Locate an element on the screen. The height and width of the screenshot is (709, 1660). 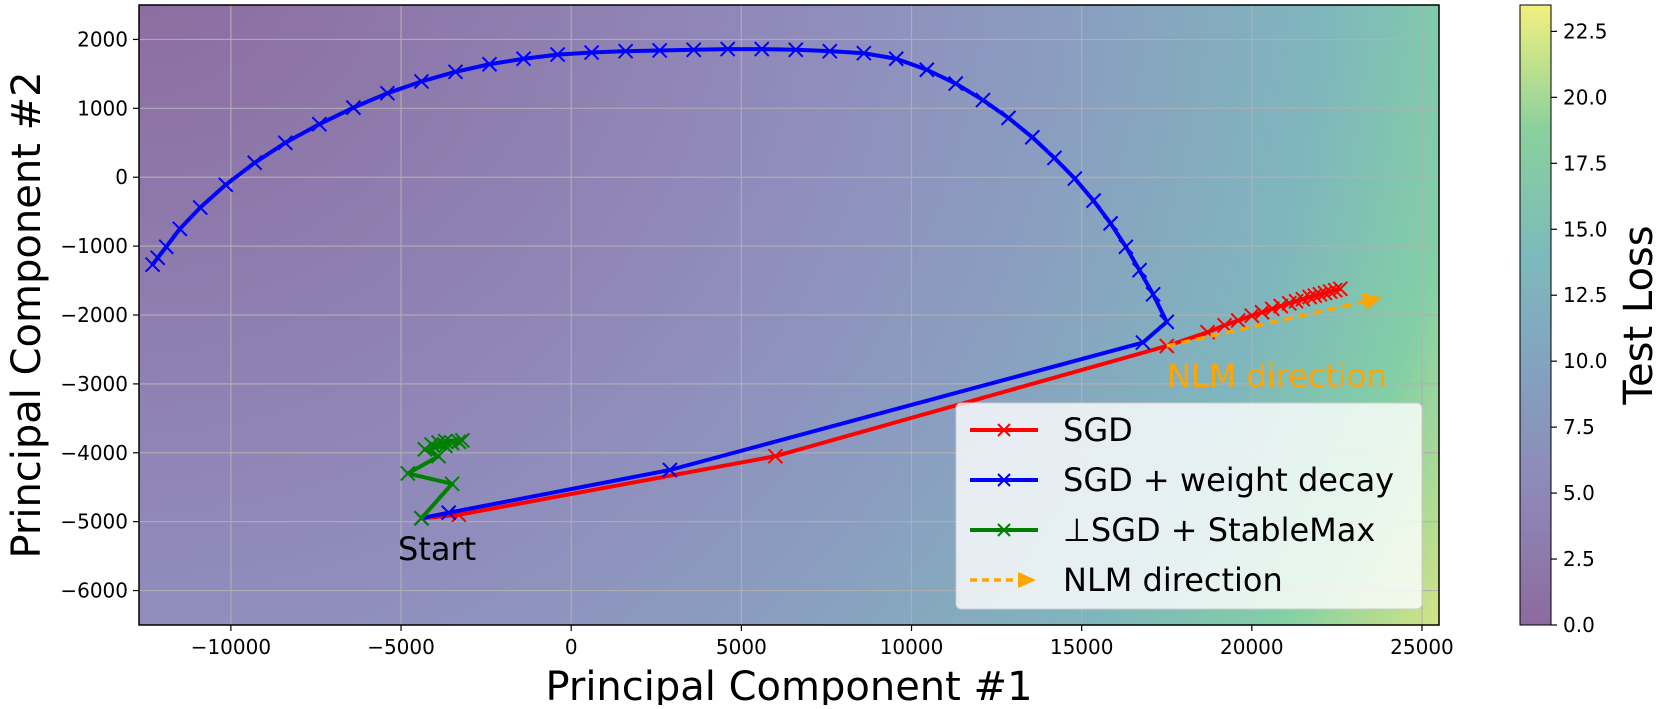
y-tick-label: −2000 is located at coordinates (94, 315).